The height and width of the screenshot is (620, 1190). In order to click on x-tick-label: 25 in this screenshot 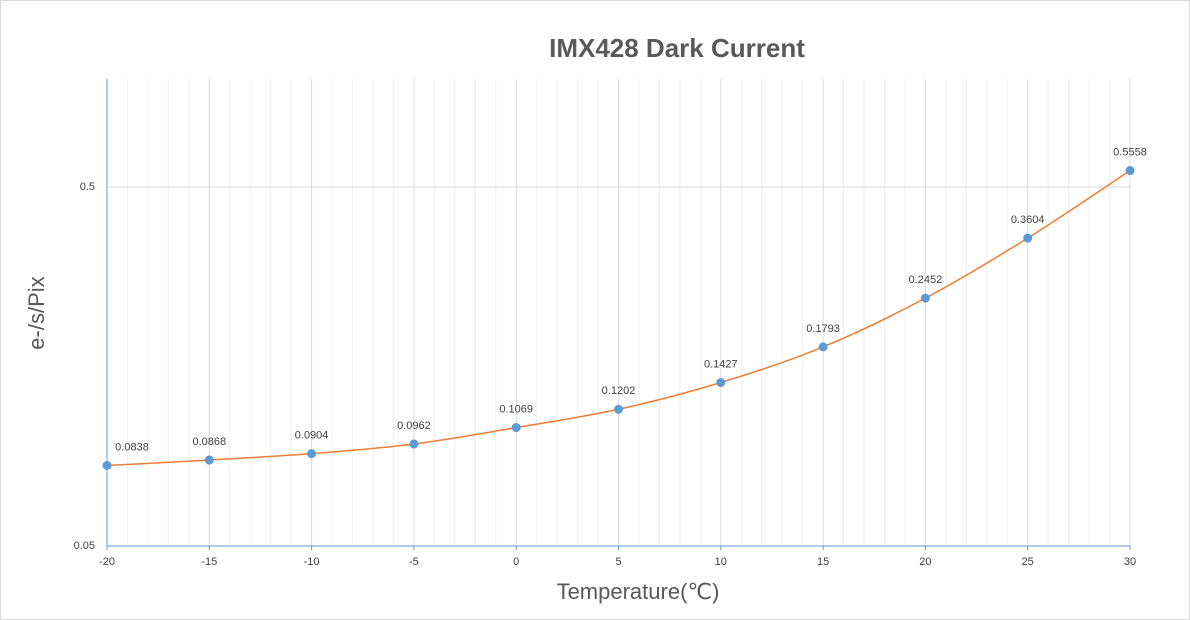, I will do `click(1028, 562)`.